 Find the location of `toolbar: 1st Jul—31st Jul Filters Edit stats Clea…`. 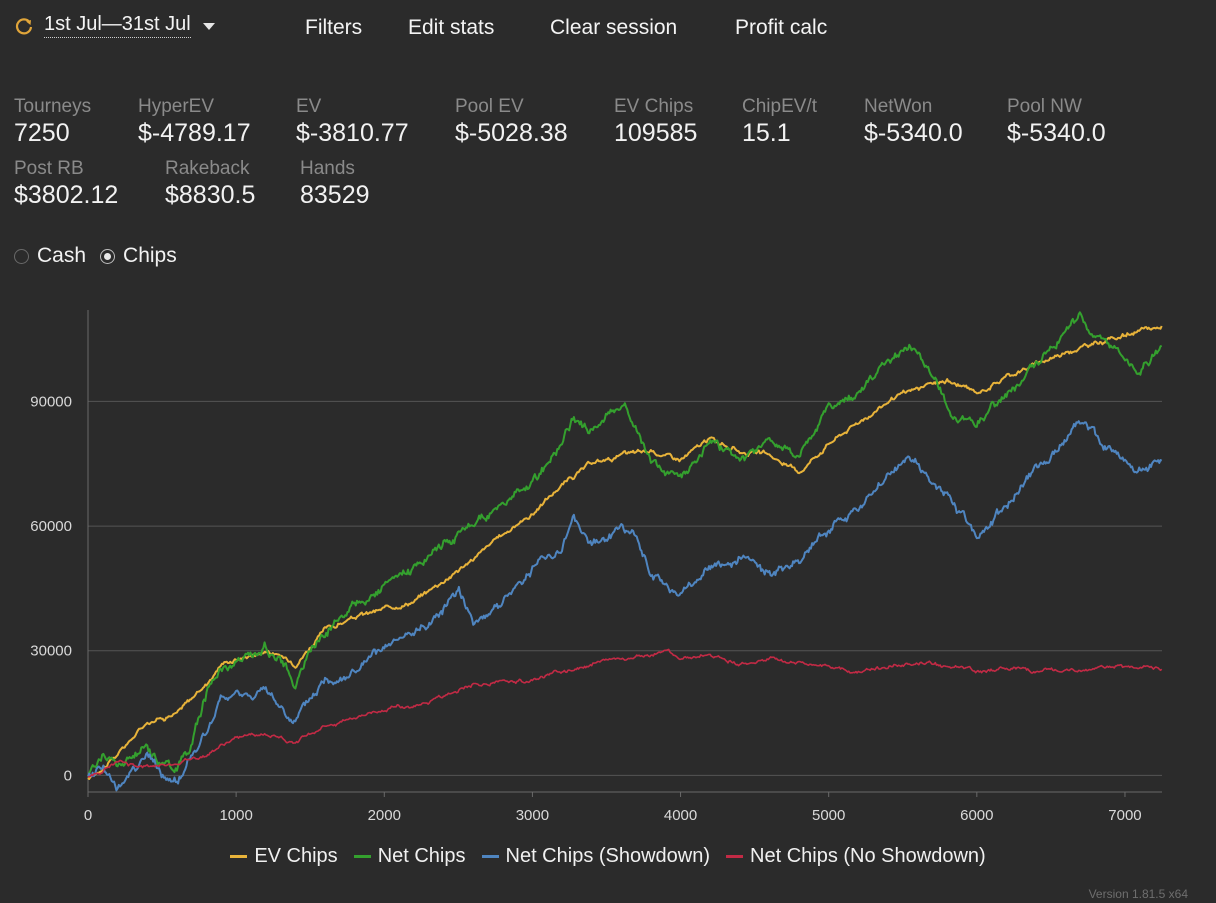

toolbar: 1st Jul—31st Jul Filters Edit stats Clea… is located at coordinates (608, 28).